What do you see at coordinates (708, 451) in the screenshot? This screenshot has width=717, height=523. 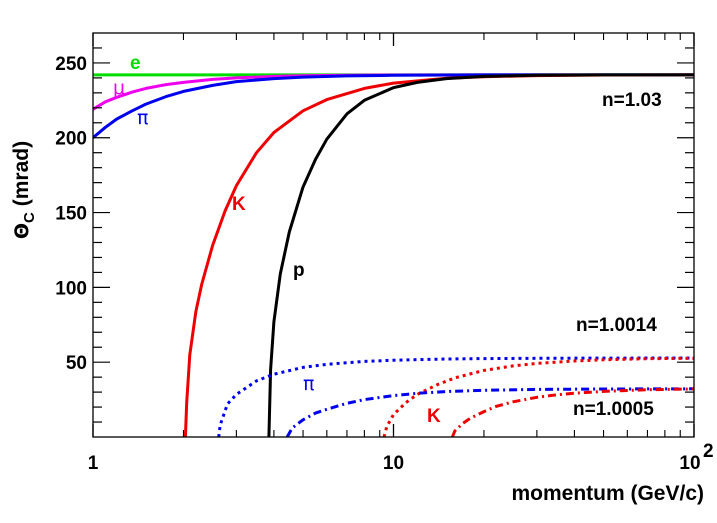 I see `x-tick-label-exponent: 2` at bounding box center [708, 451].